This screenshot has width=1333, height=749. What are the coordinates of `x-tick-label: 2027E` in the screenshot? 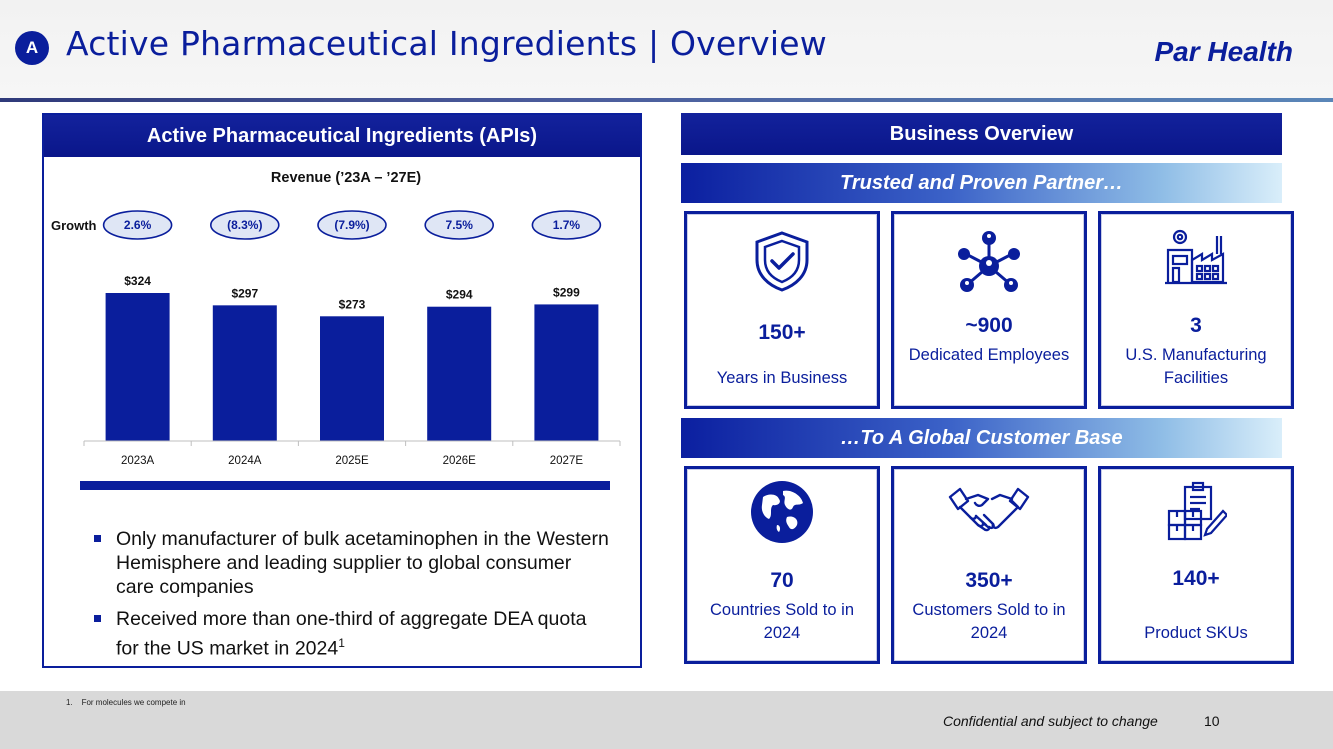 It's located at (567, 461).